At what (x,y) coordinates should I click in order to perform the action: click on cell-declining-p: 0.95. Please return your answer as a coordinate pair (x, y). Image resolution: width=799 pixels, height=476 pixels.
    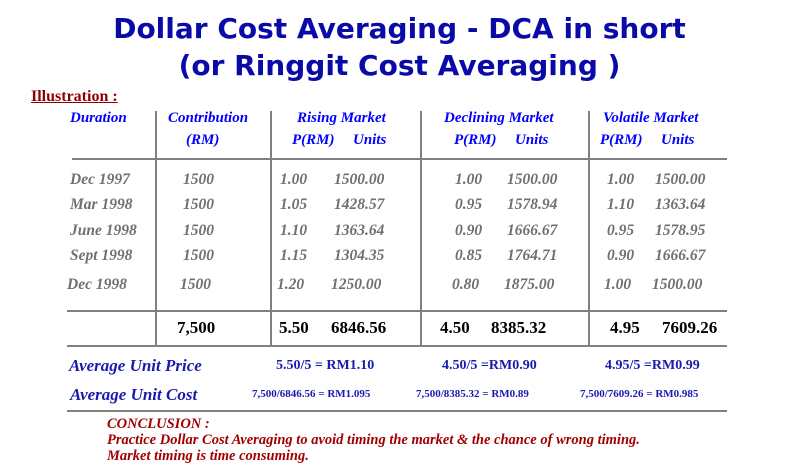
    Looking at the image, I should click on (469, 204).